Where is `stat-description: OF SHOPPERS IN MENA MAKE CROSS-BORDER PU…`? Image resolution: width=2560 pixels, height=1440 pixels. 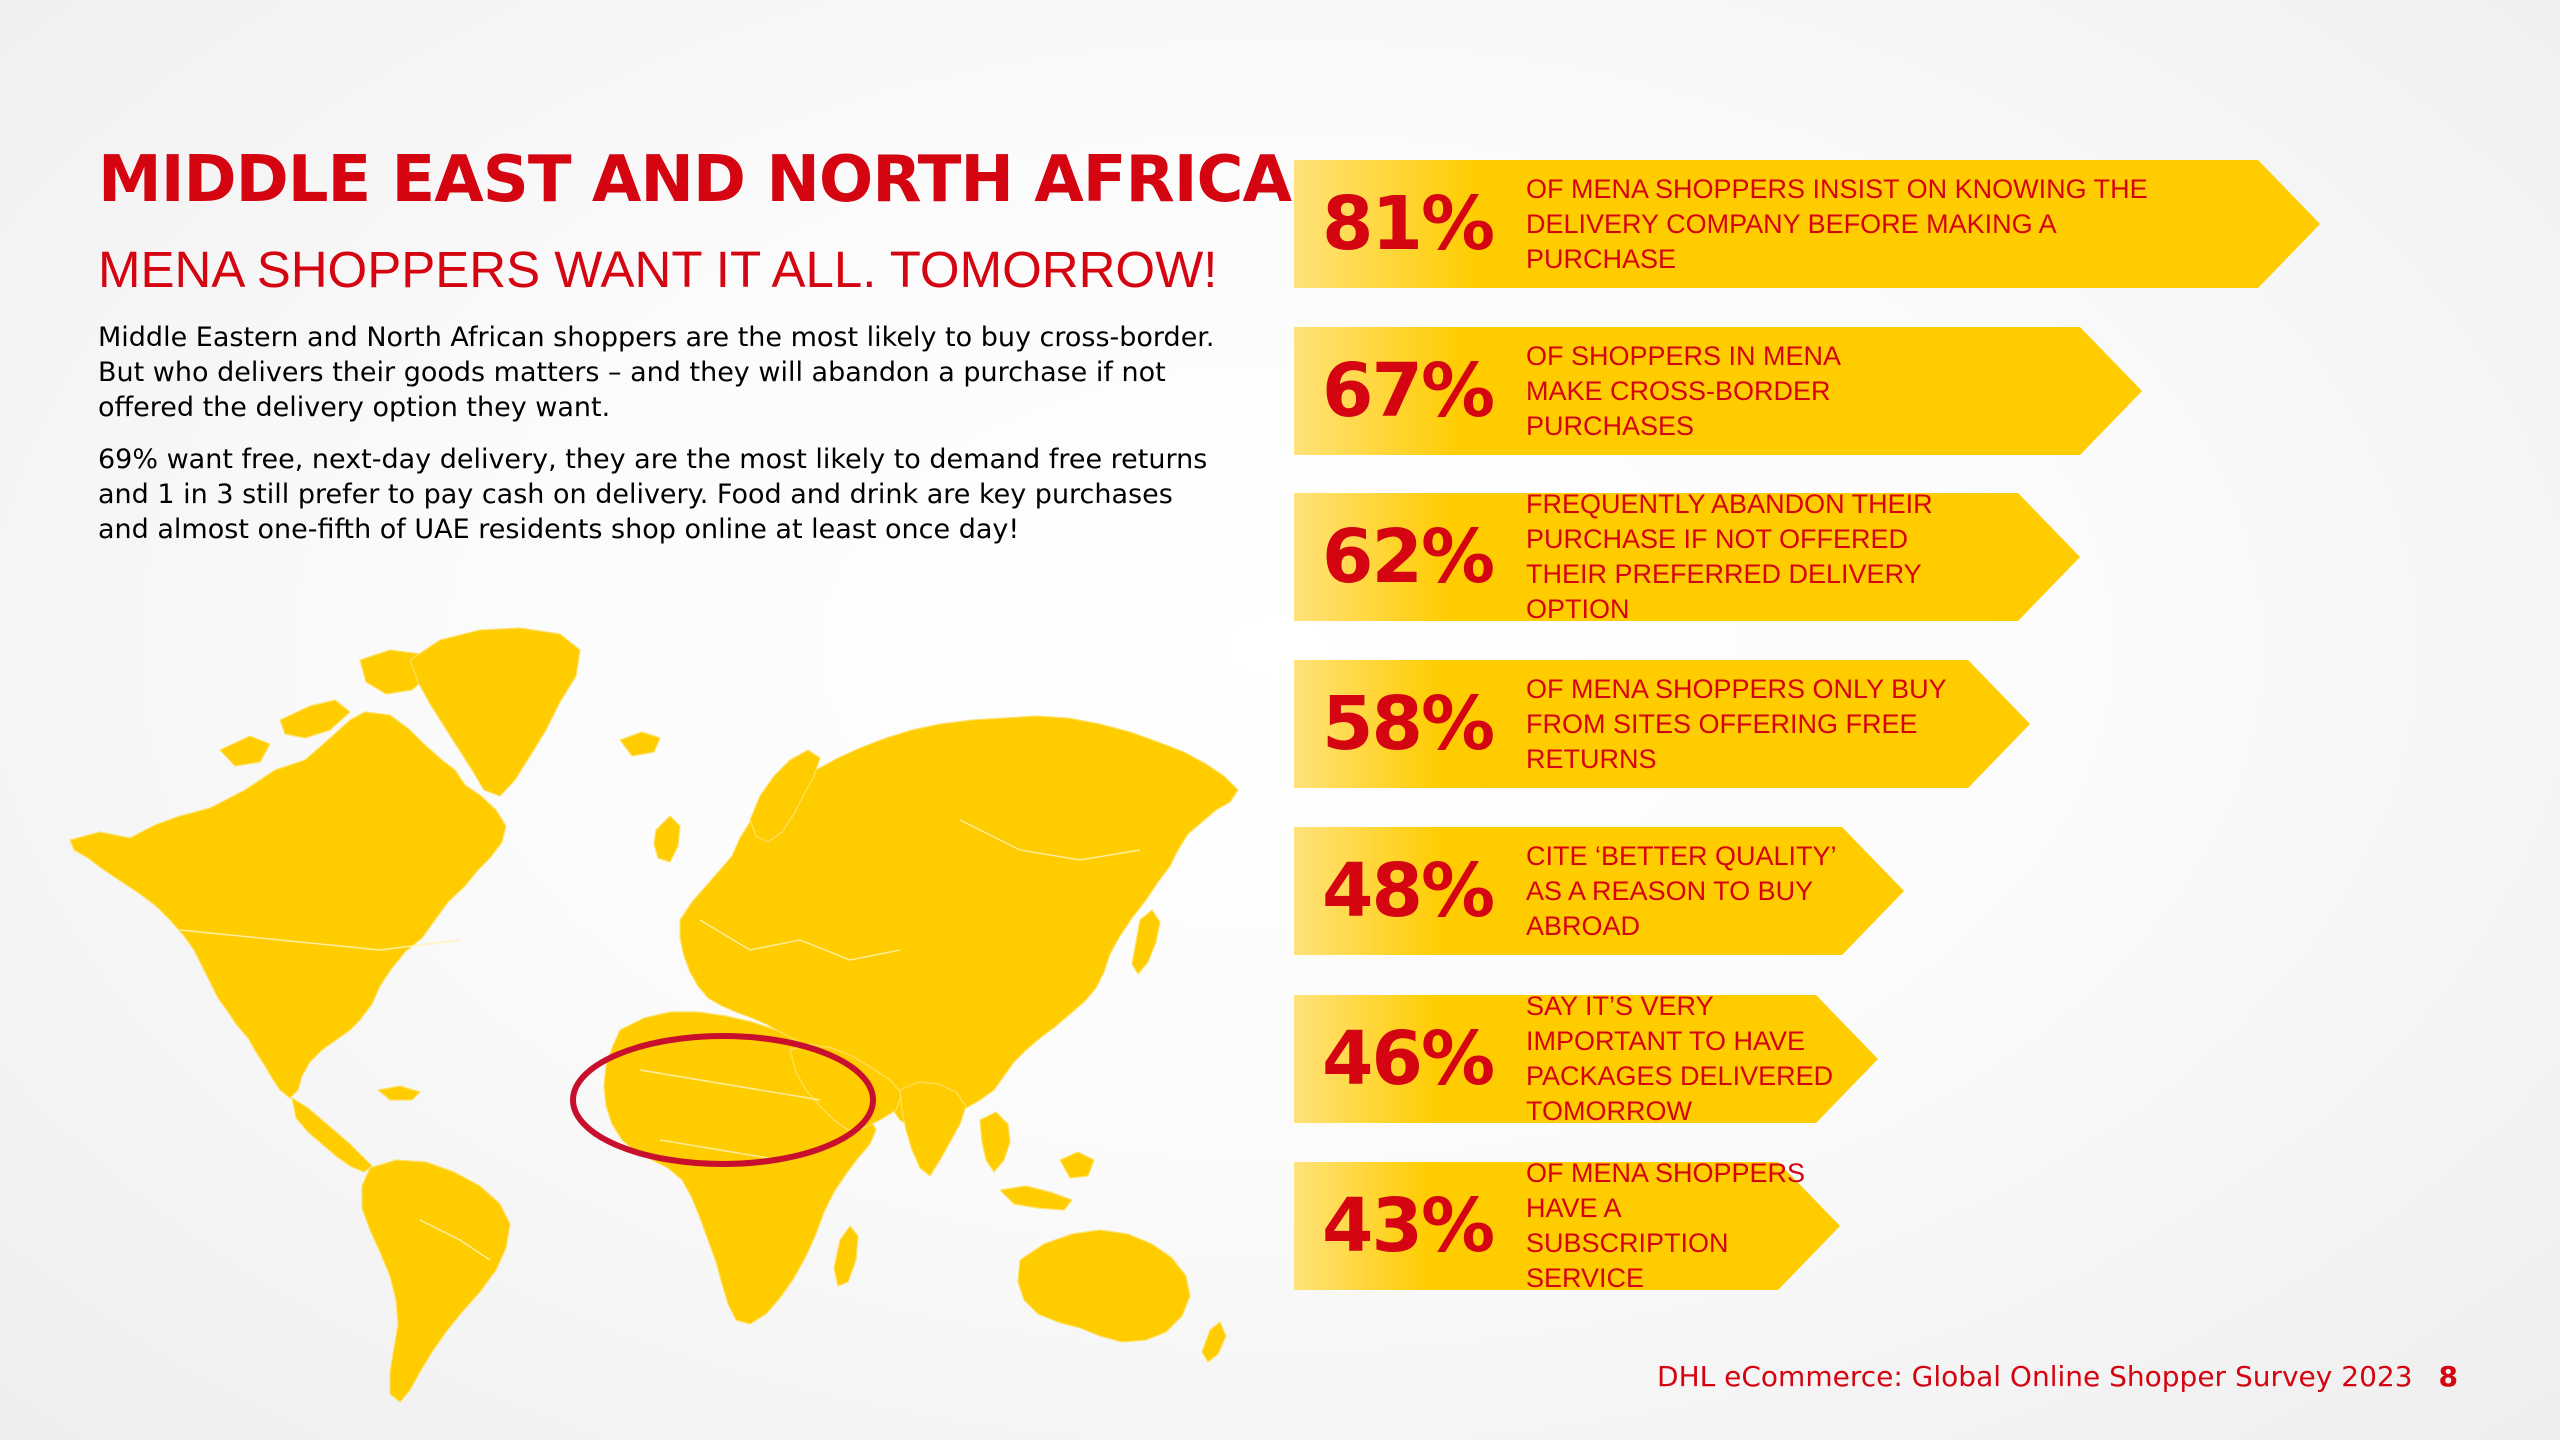 stat-description: OF SHOPPERS IN MENA MAKE CROSS-BORDER PU… is located at coordinates (1716, 391).